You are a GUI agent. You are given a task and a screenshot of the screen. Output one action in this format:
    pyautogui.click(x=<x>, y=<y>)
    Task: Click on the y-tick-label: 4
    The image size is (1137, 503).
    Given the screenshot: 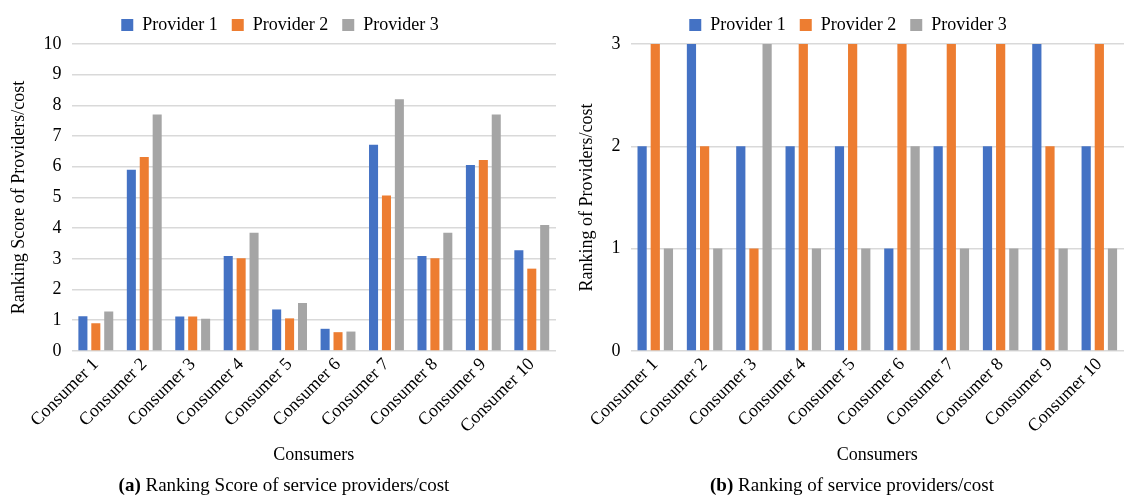 What is the action you would take?
    pyautogui.click(x=57, y=226)
    